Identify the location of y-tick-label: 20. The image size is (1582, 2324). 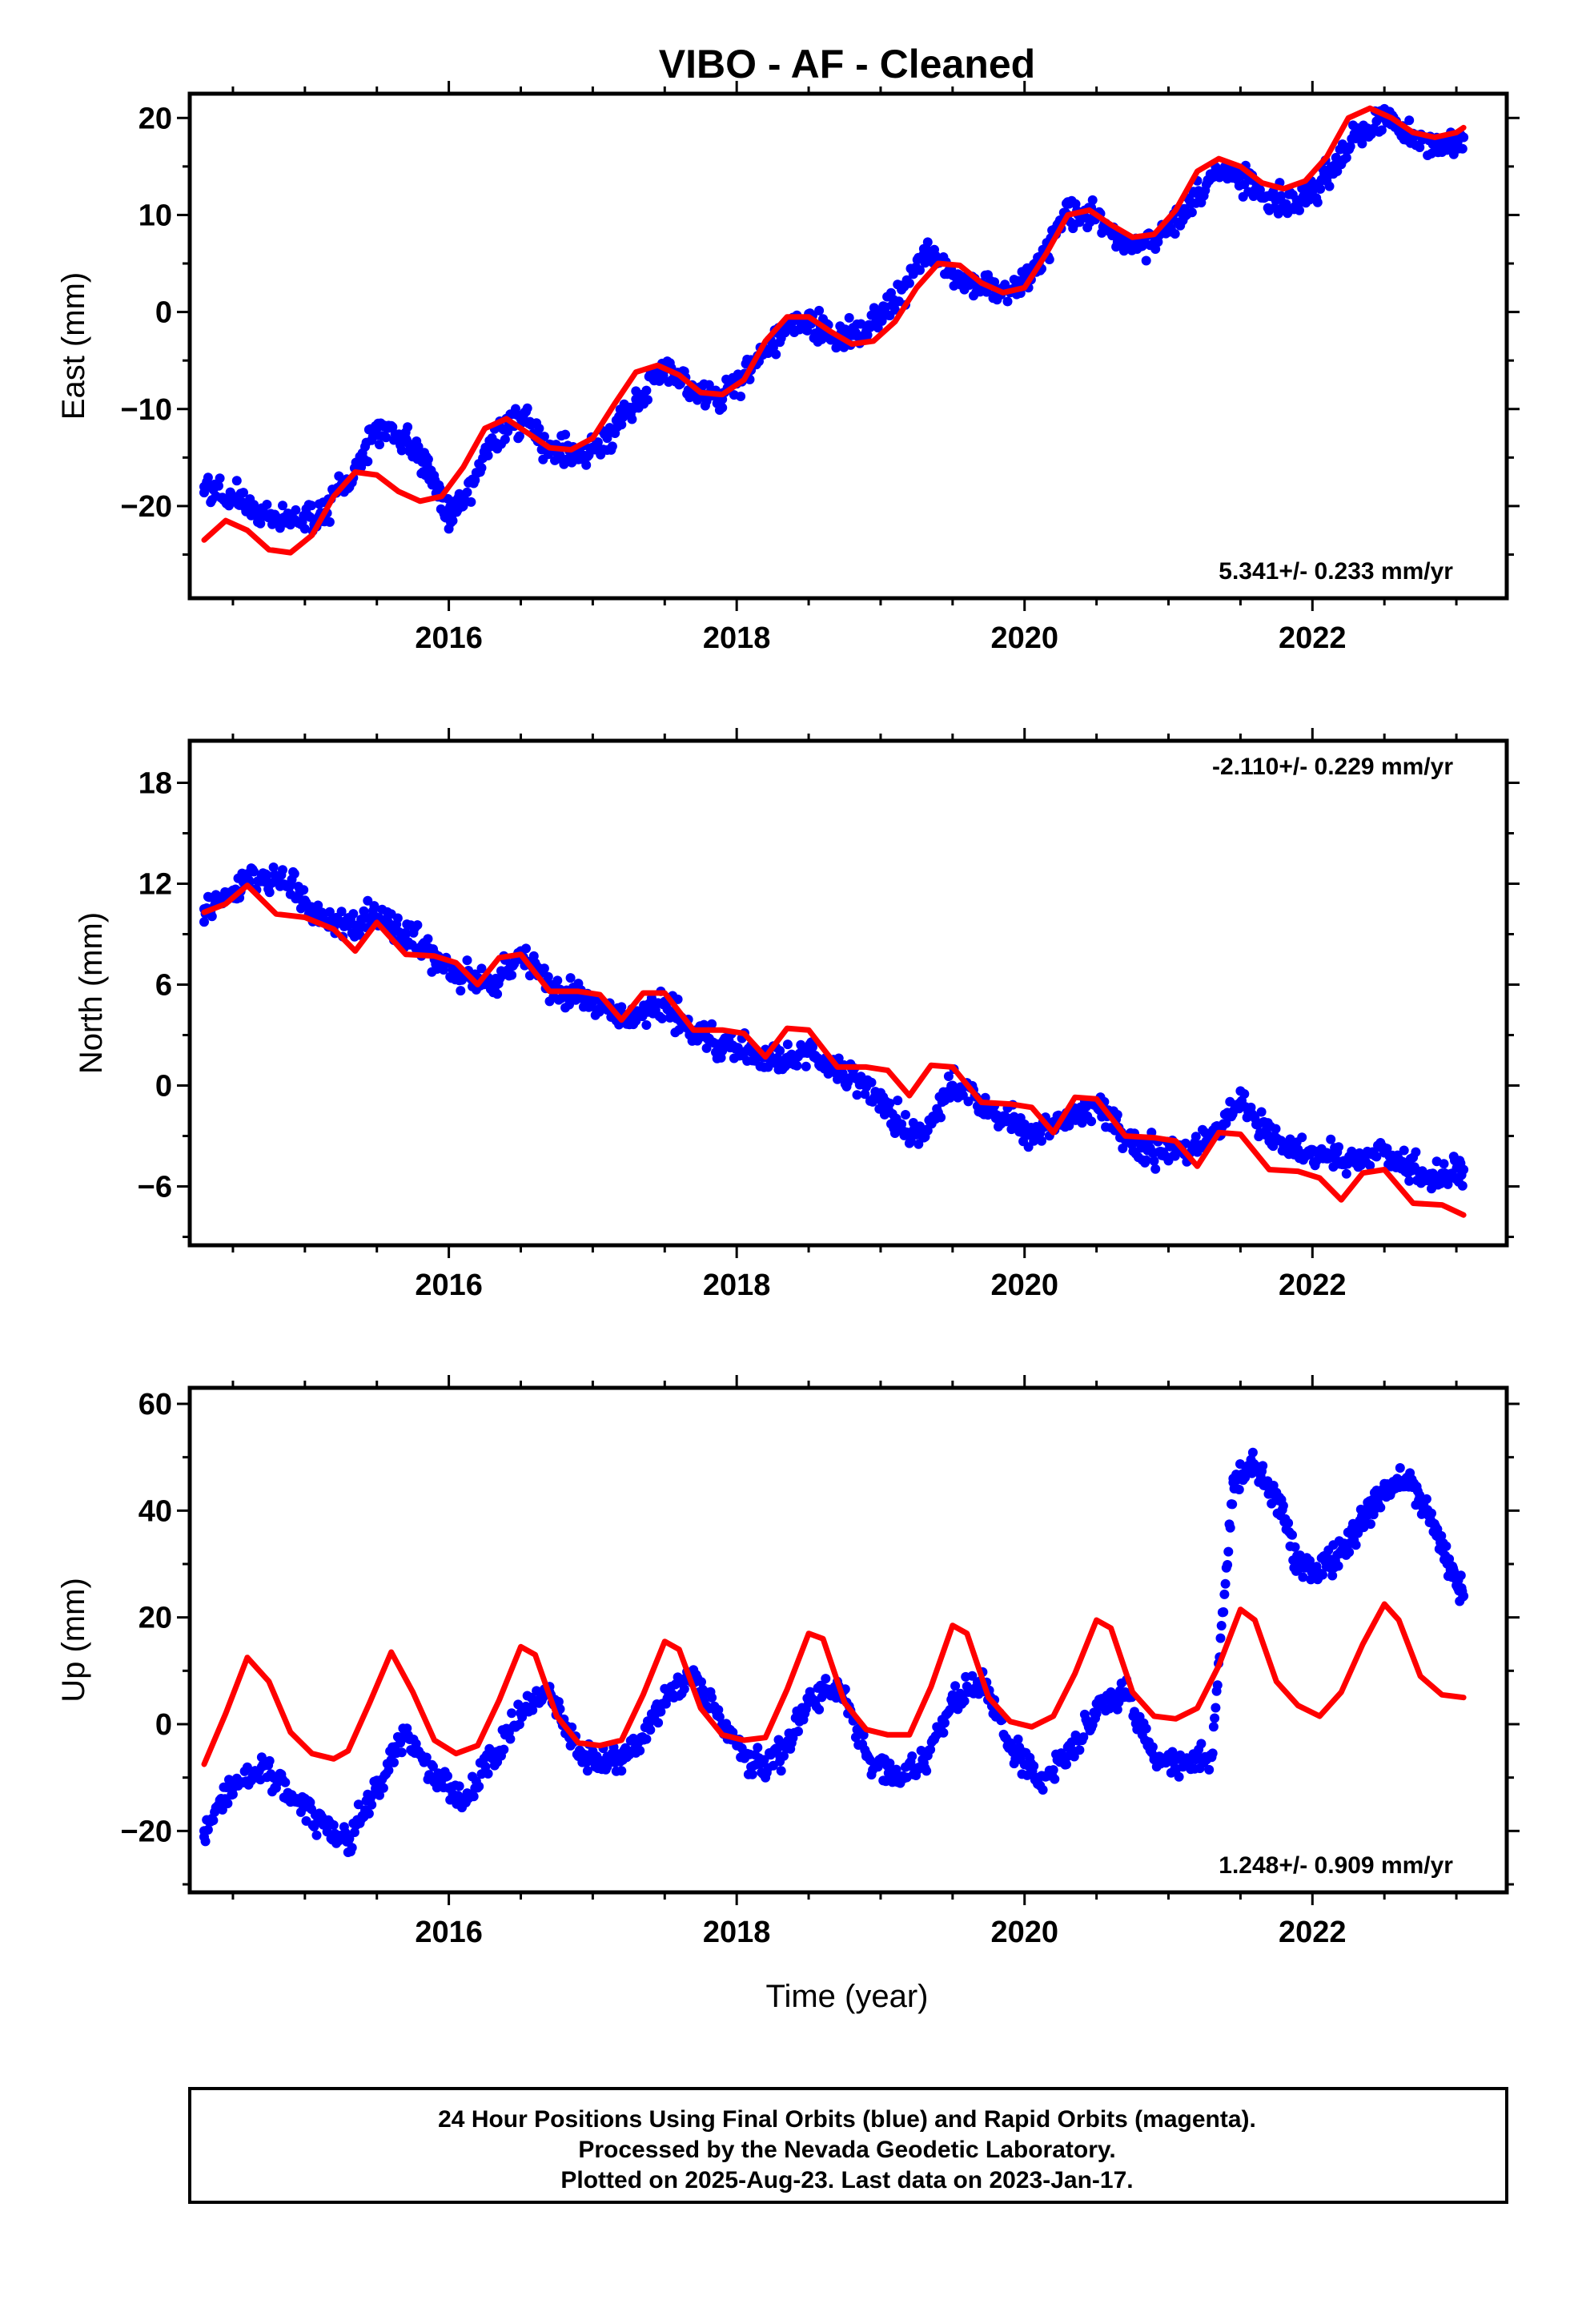
(155, 1618).